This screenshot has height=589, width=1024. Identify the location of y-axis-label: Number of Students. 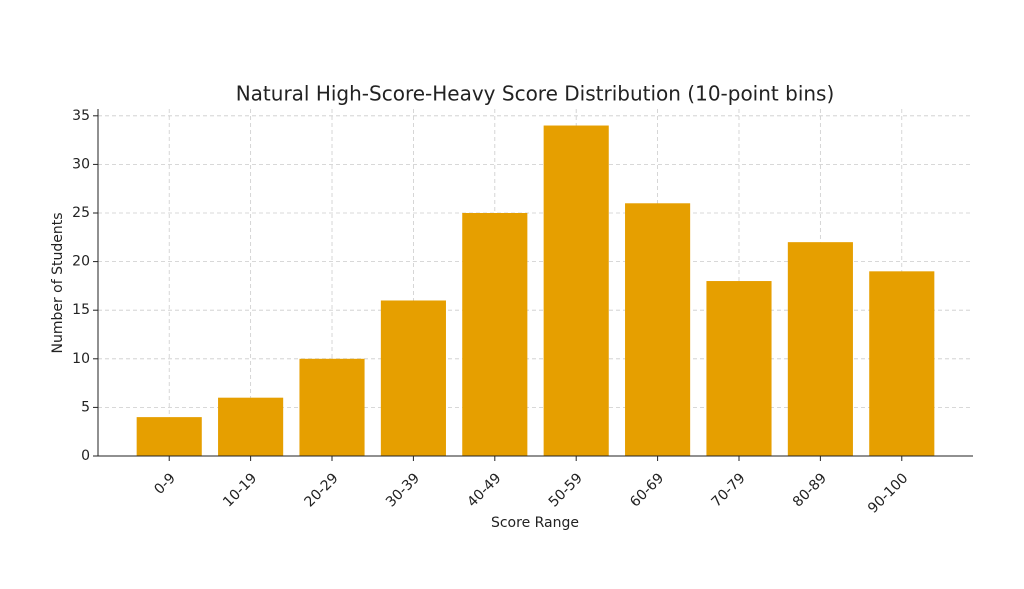
(58, 282).